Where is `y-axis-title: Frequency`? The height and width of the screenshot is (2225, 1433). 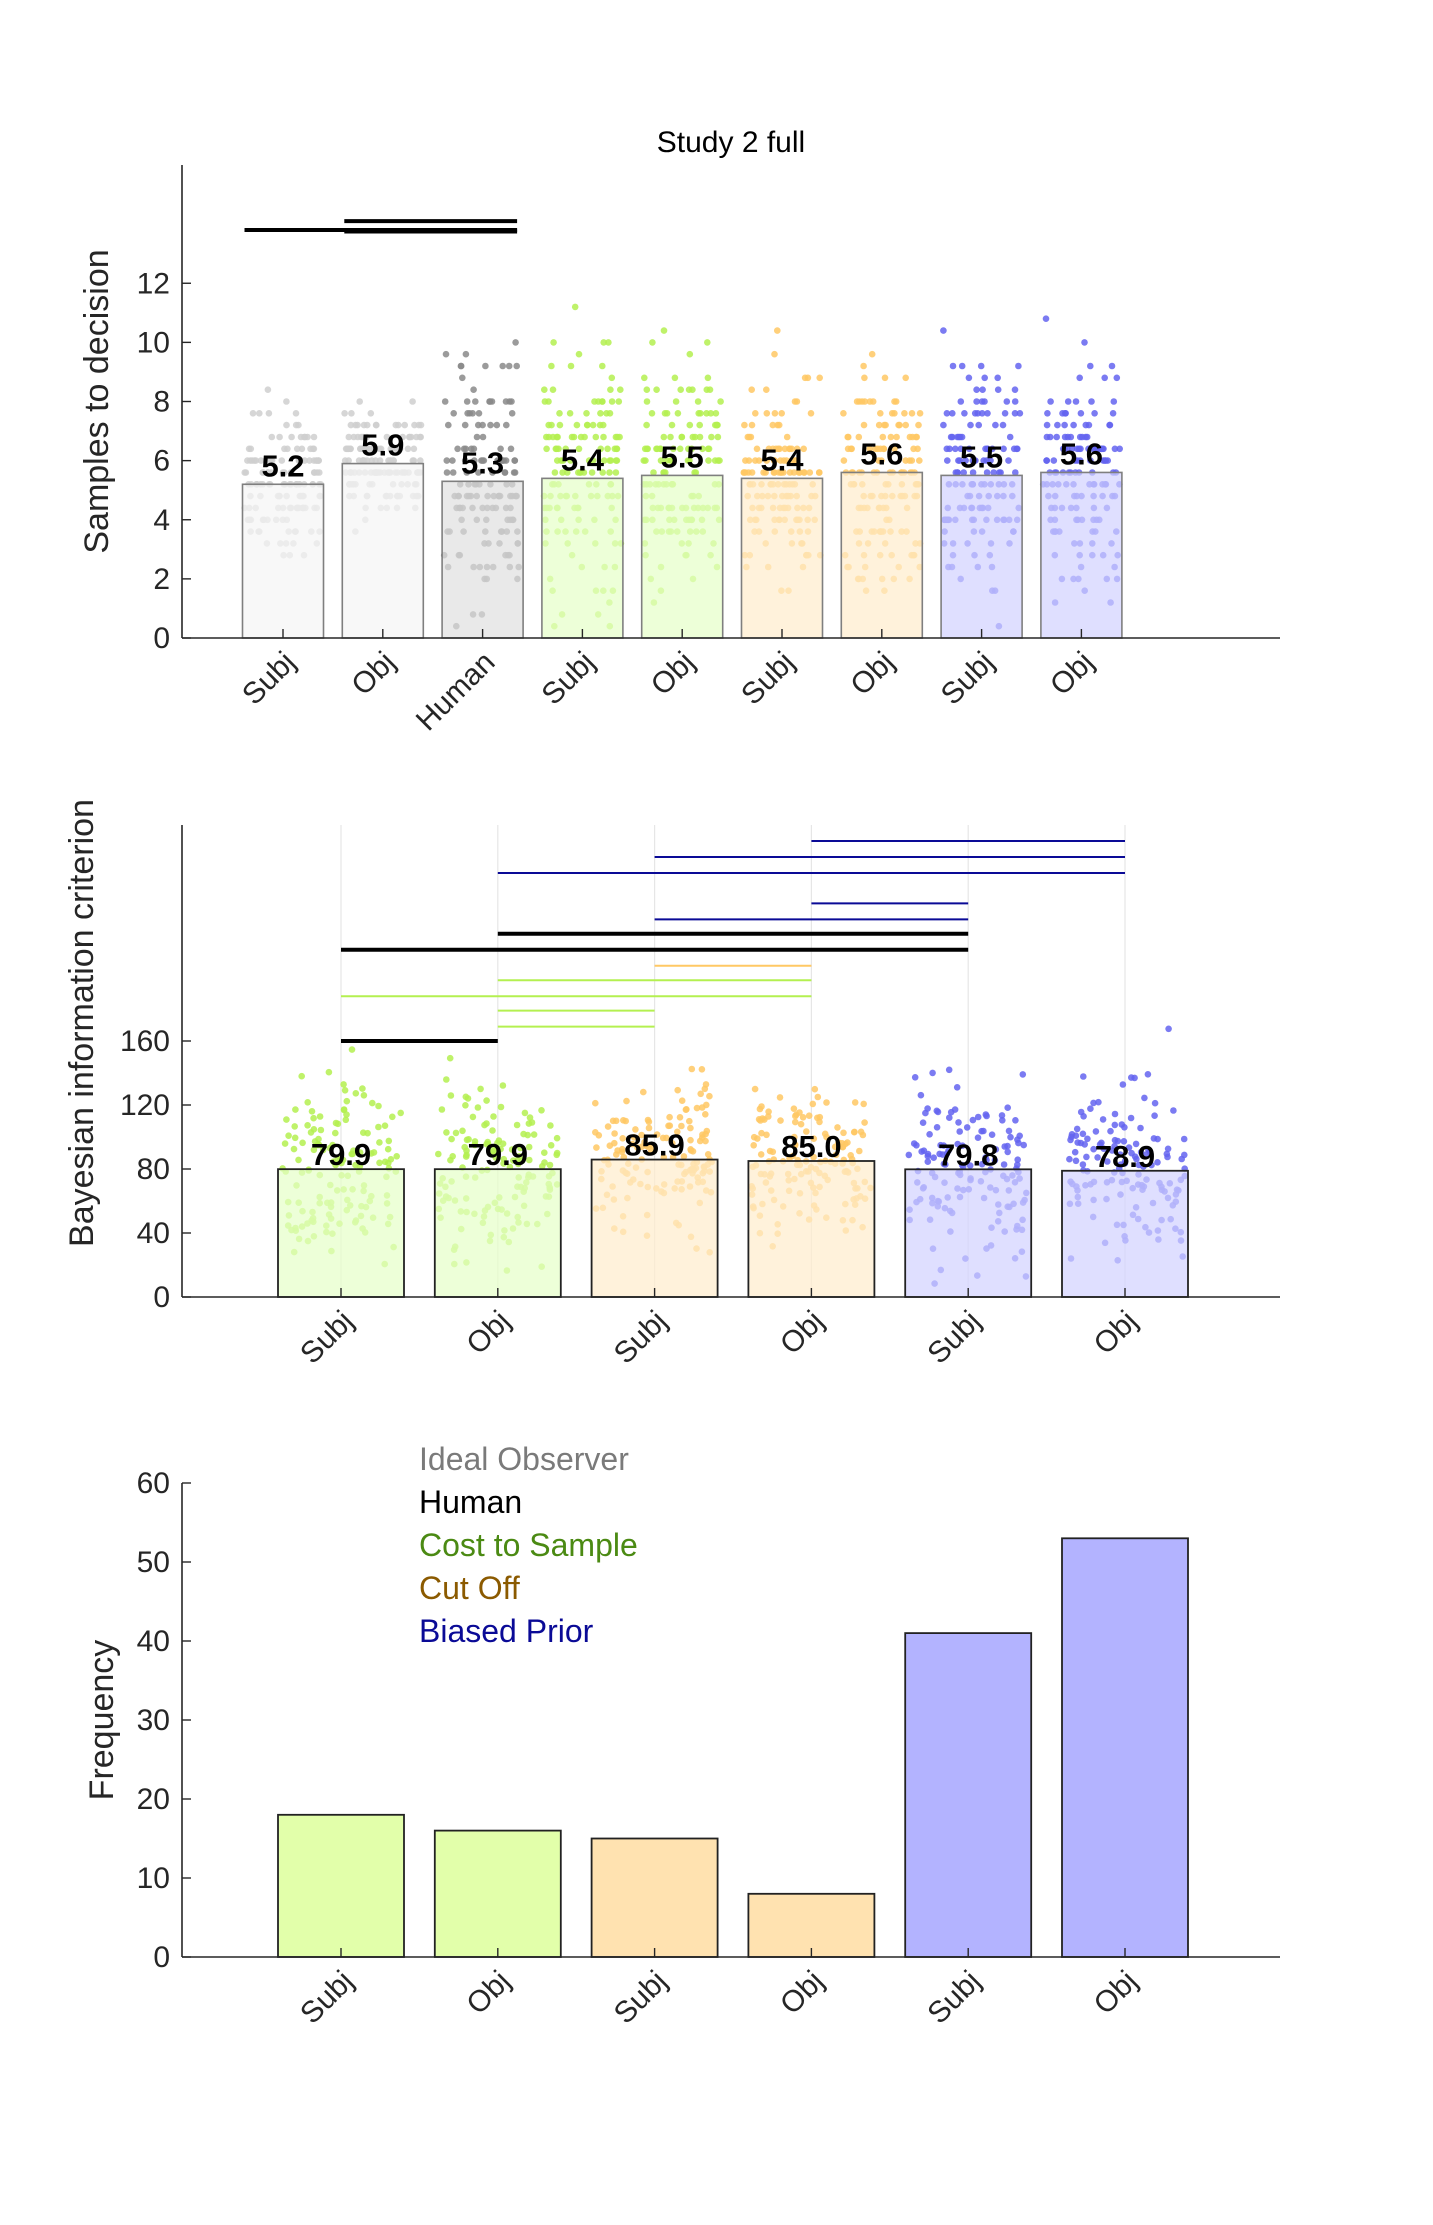 y-axis-title: Frequency is located at coordinates (102, 1720).